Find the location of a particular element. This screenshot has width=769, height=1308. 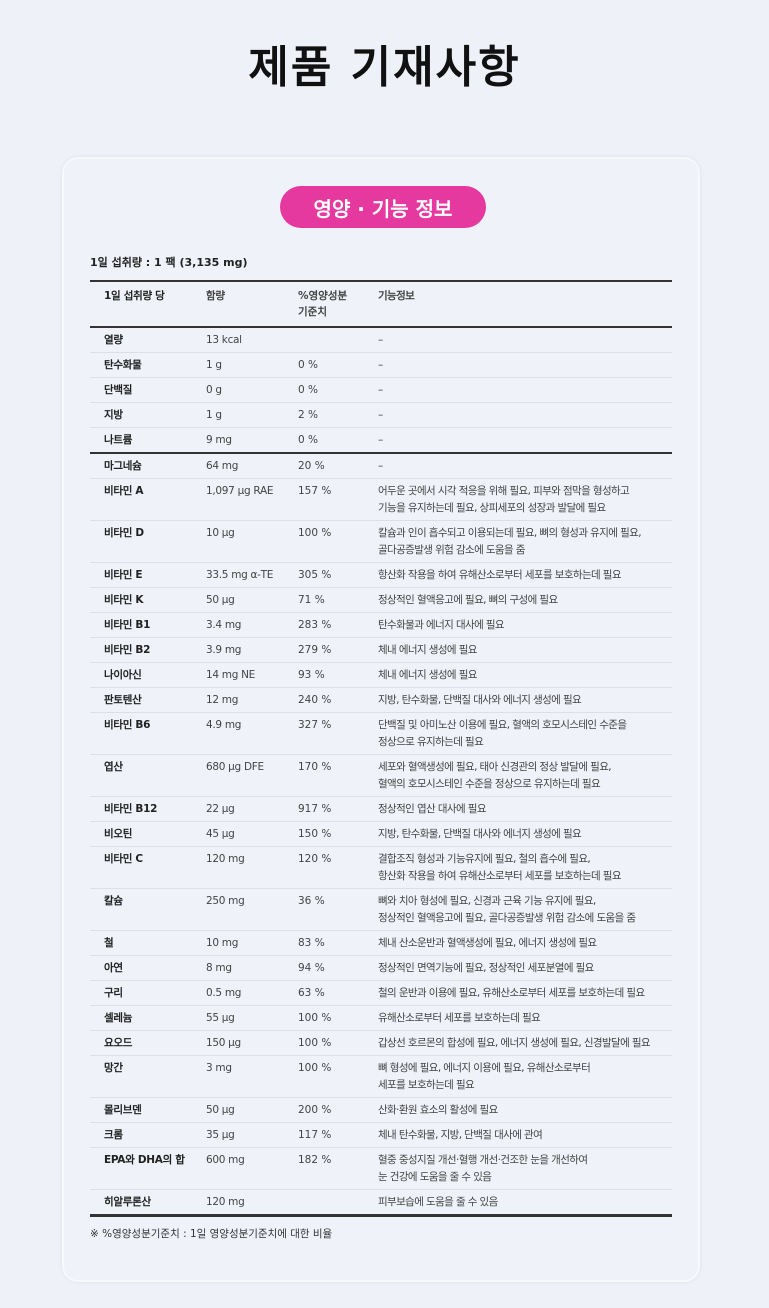

nutrient-amount: 10 mg is located at coordinates (222, 943).